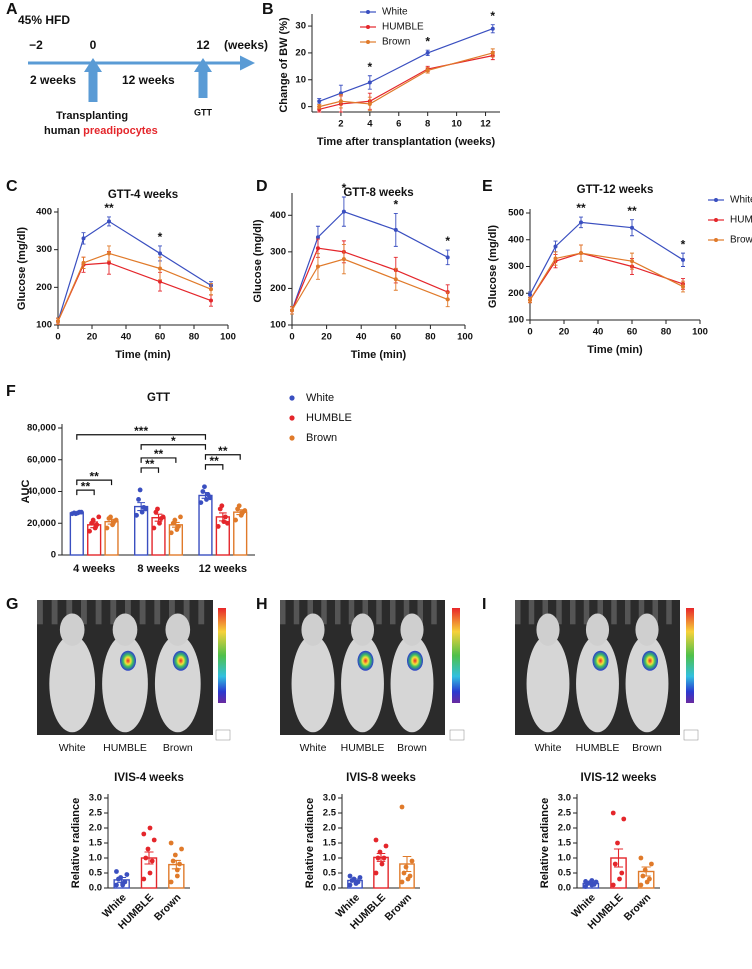 This screenshot has width=752, height=969. Describe the element at coordinates (203, 45) in the screenshot. I see `timeline-tick: 12` at that location.